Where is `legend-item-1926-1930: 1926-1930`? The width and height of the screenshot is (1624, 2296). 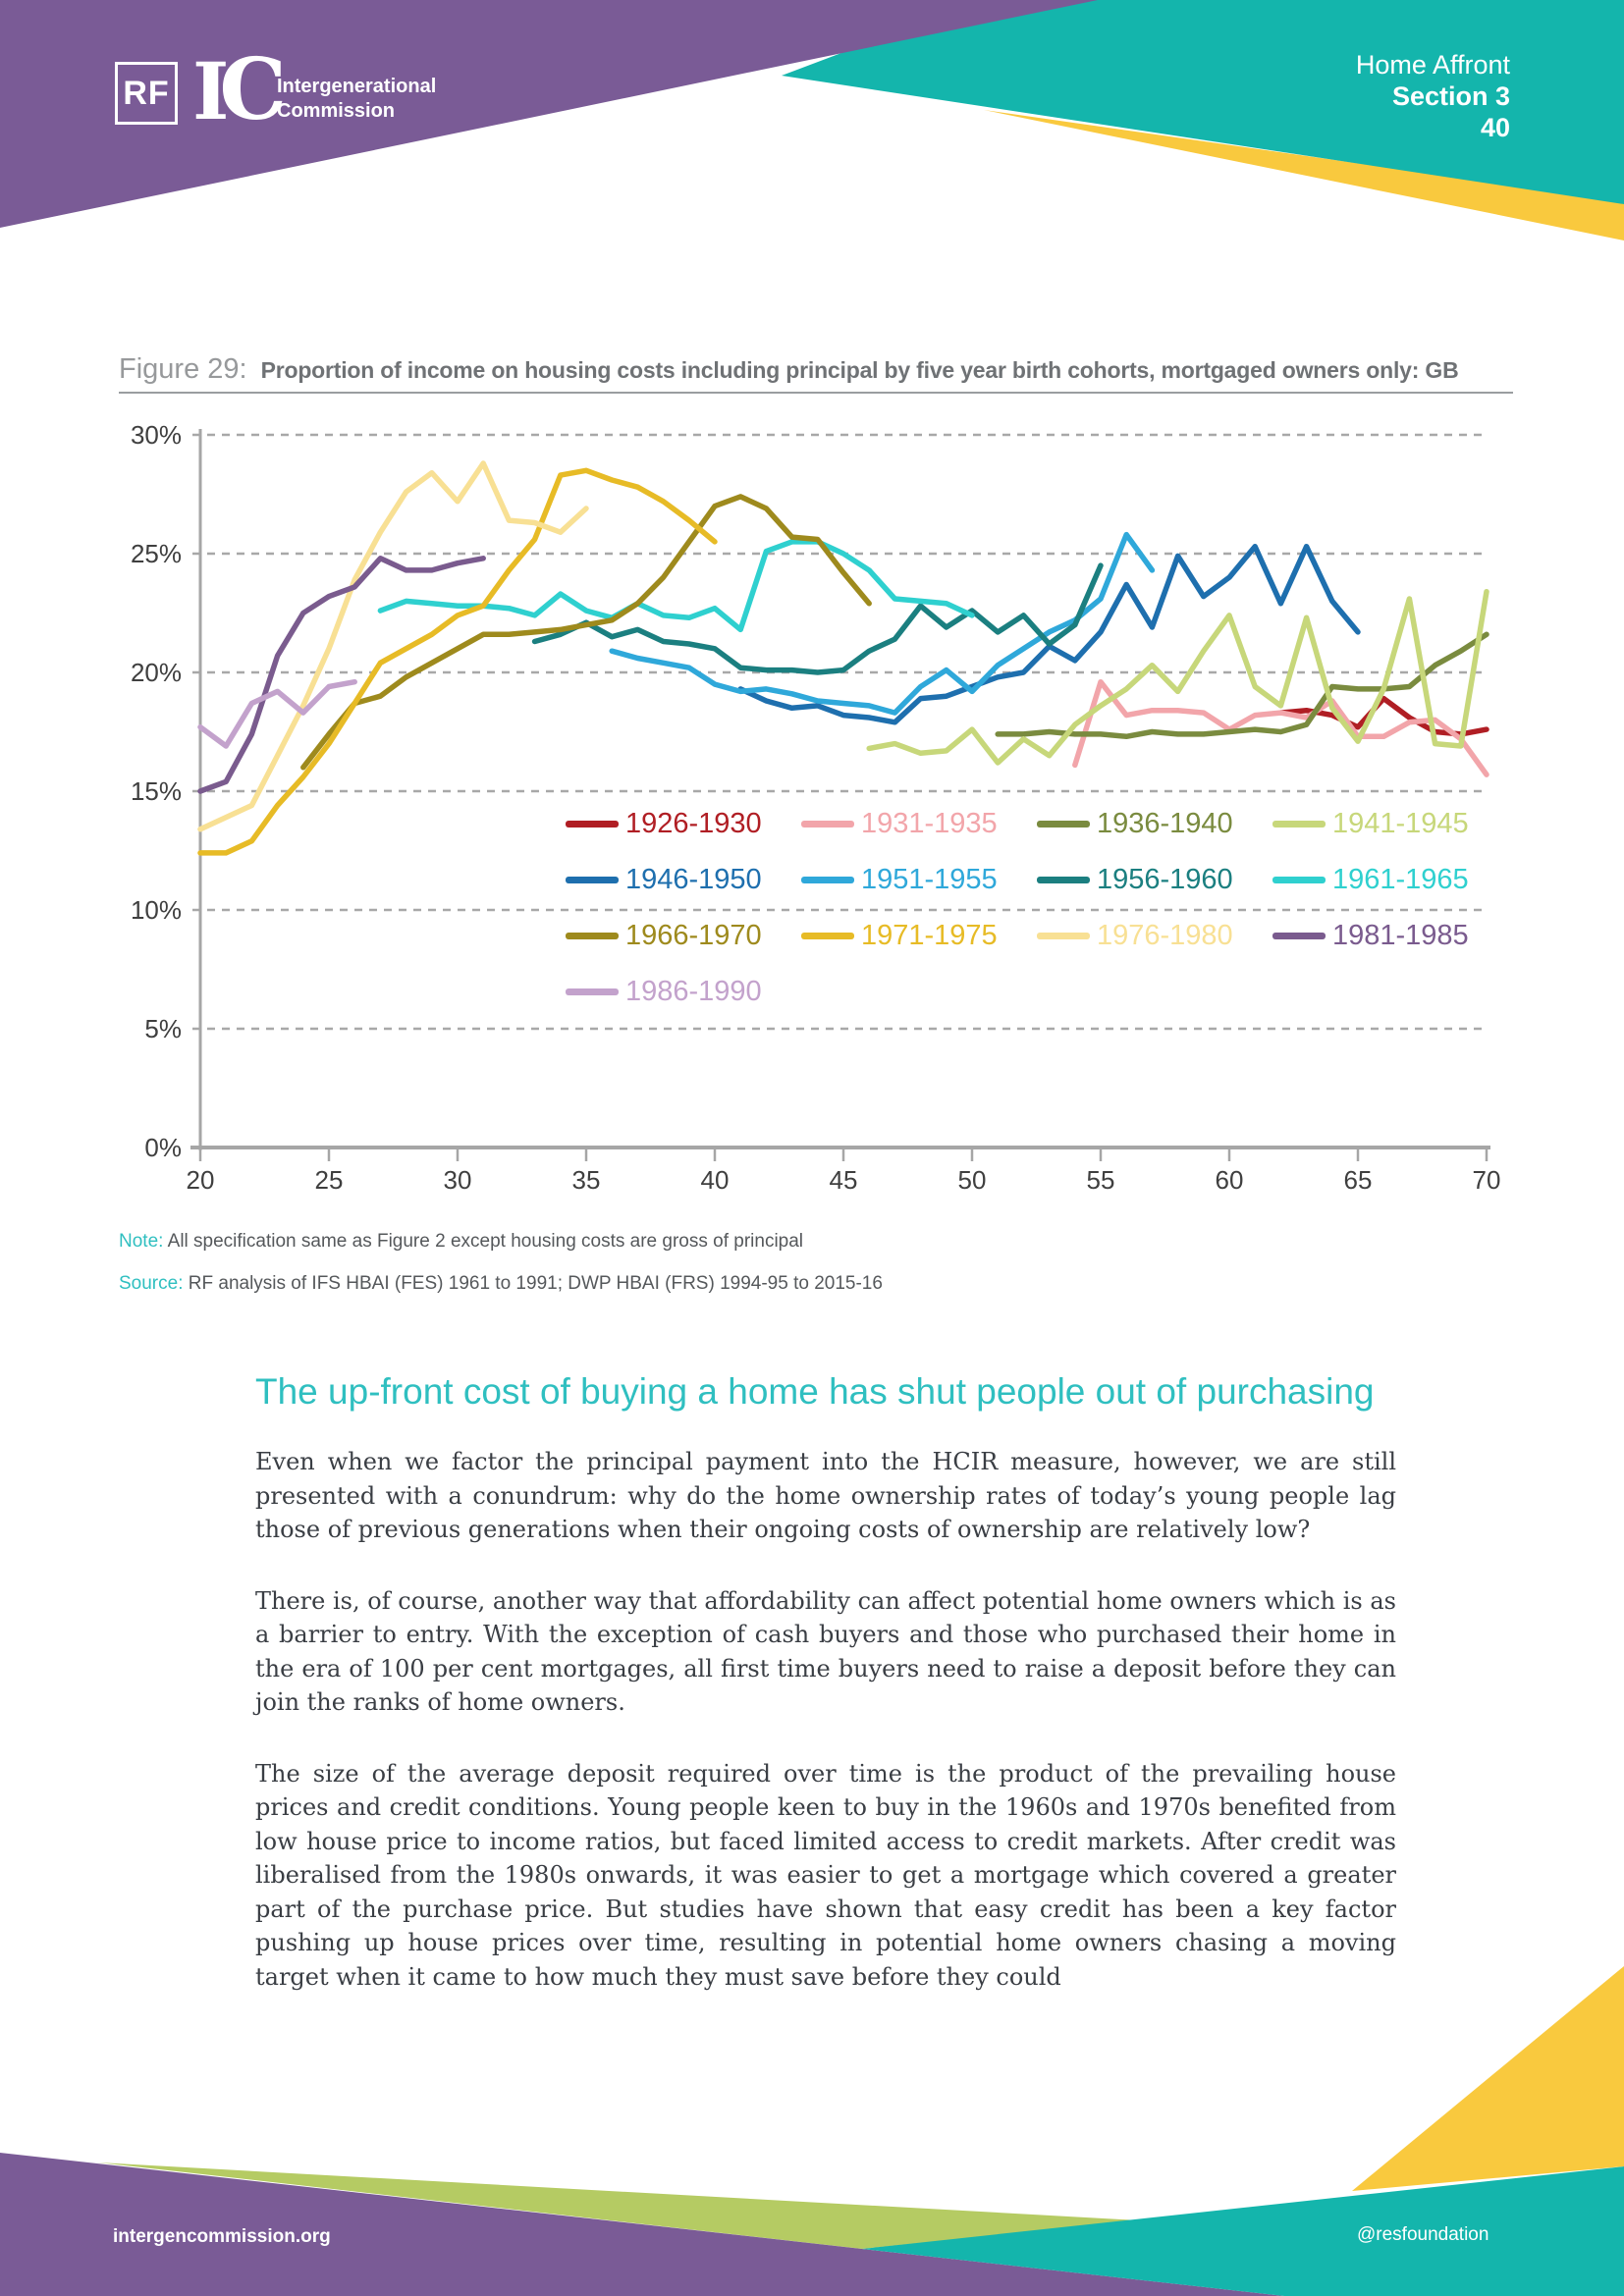
legend-item-1926-1930: 1926-1930 is located at coordinates (683, 824).